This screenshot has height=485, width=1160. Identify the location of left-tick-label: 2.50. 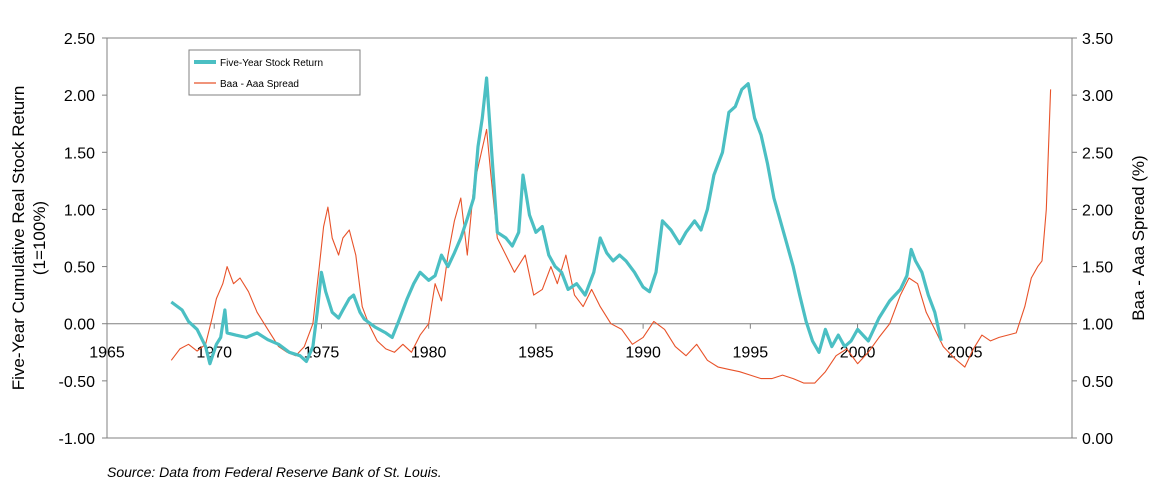
(79, 39).